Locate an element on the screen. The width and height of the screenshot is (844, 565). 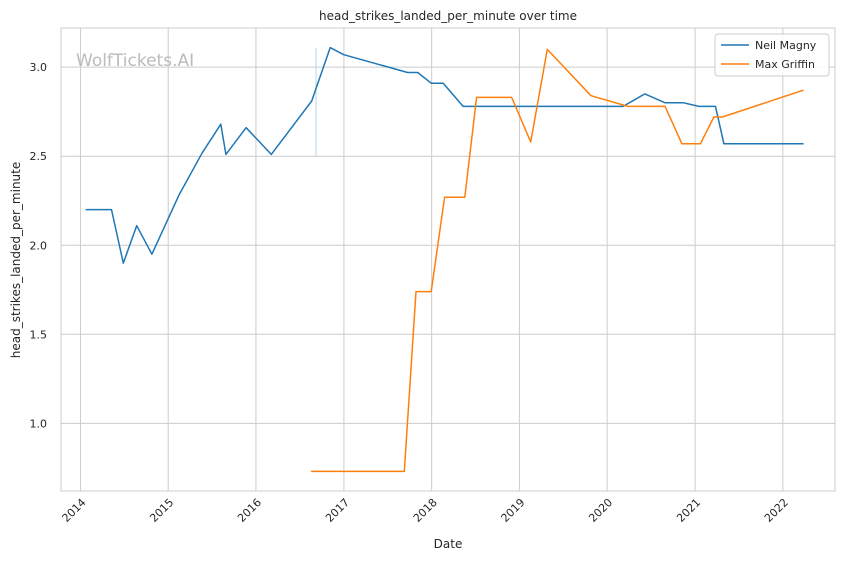
watermark: WolfTickets.AI is located at coordinates (135, 61).